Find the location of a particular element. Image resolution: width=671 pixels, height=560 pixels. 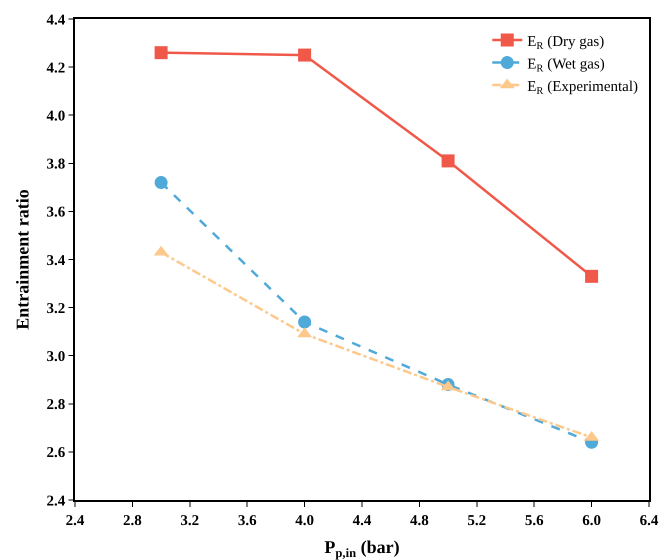

legend-label: E$_{R}$ (Experimental) is located at coordinates (582, 88).